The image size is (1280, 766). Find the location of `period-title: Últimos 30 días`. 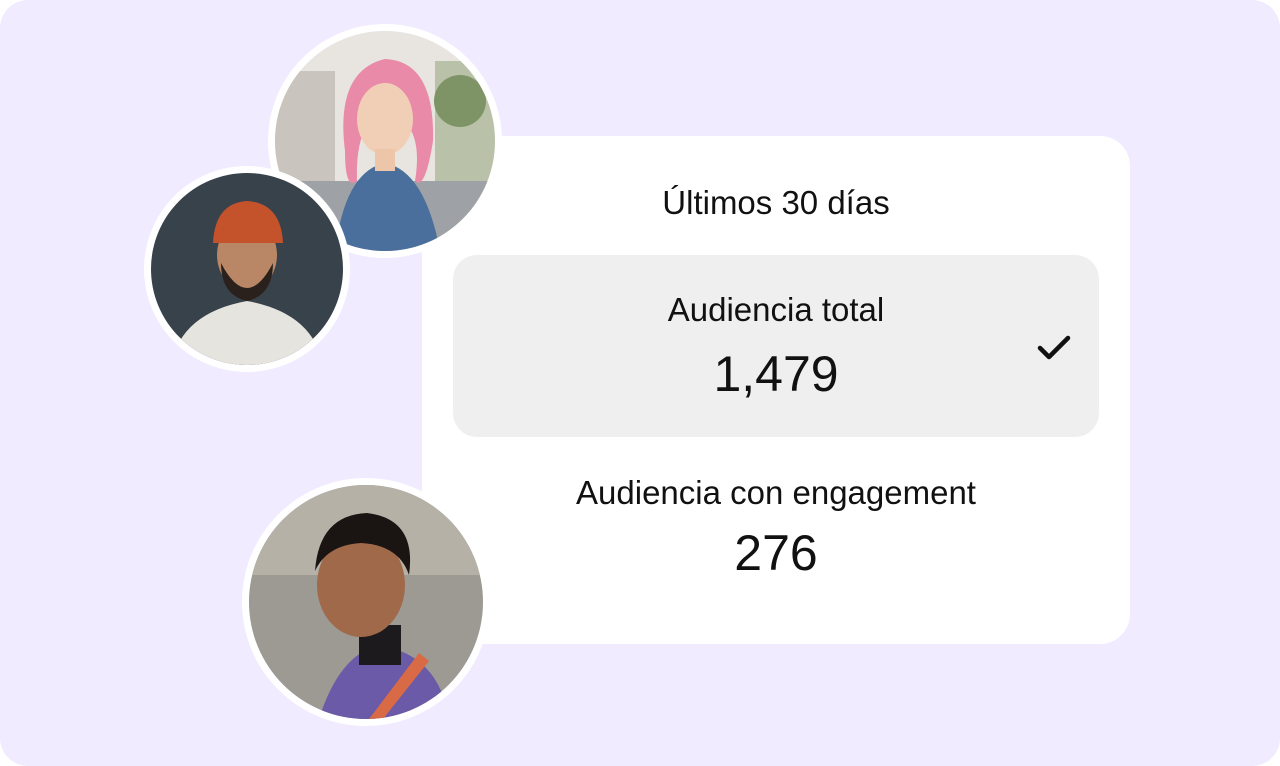

period-title: Últimos 30 días is located at coordinates (776, 202).